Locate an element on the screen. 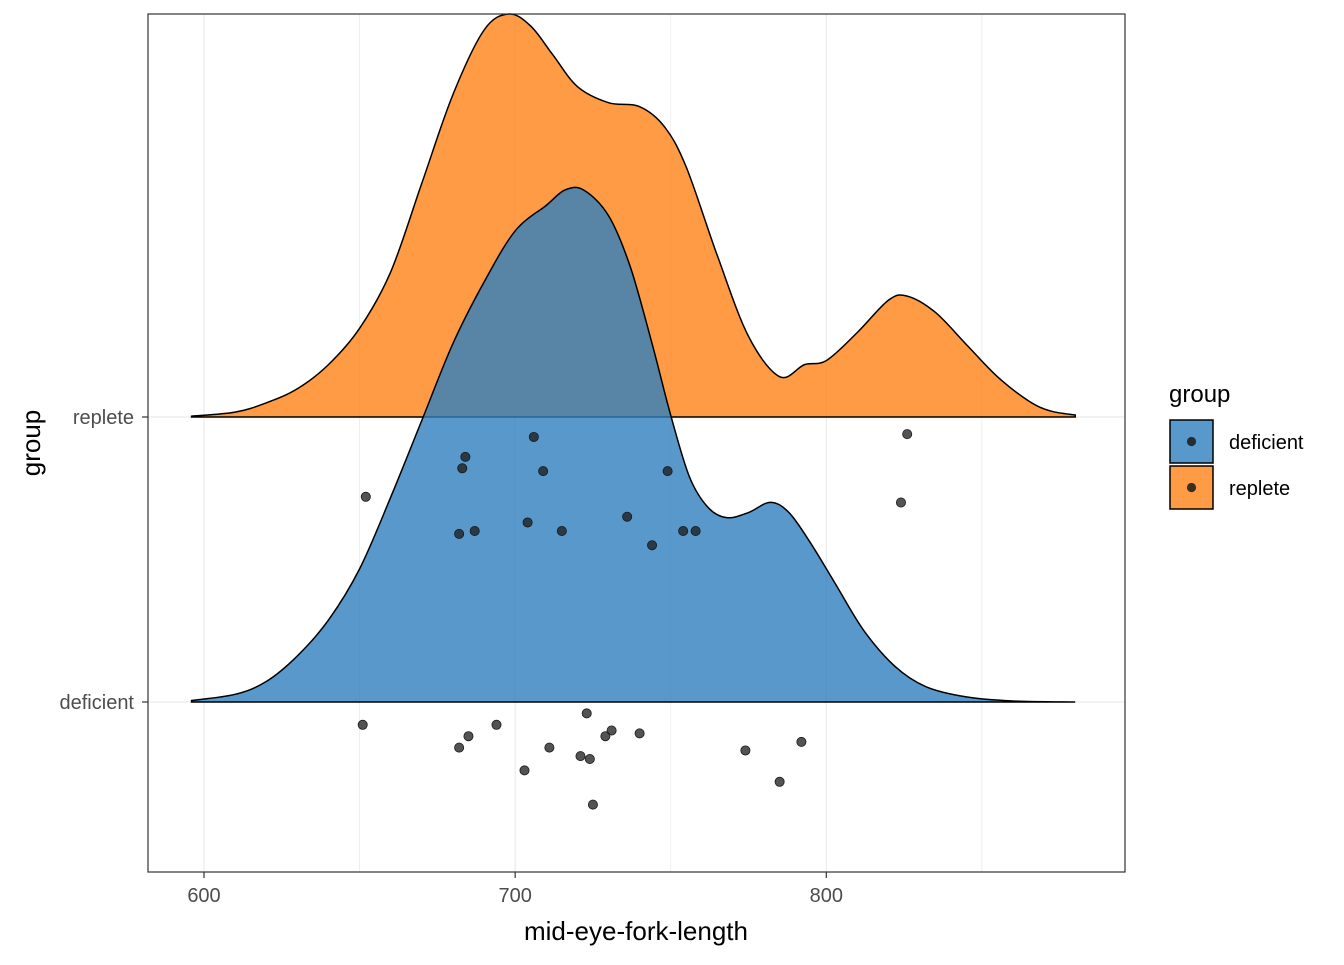 Image resolution: width=1344 pixels, height=965 pixels. legend-key-point-replete is located at coordinates (1191, 487).